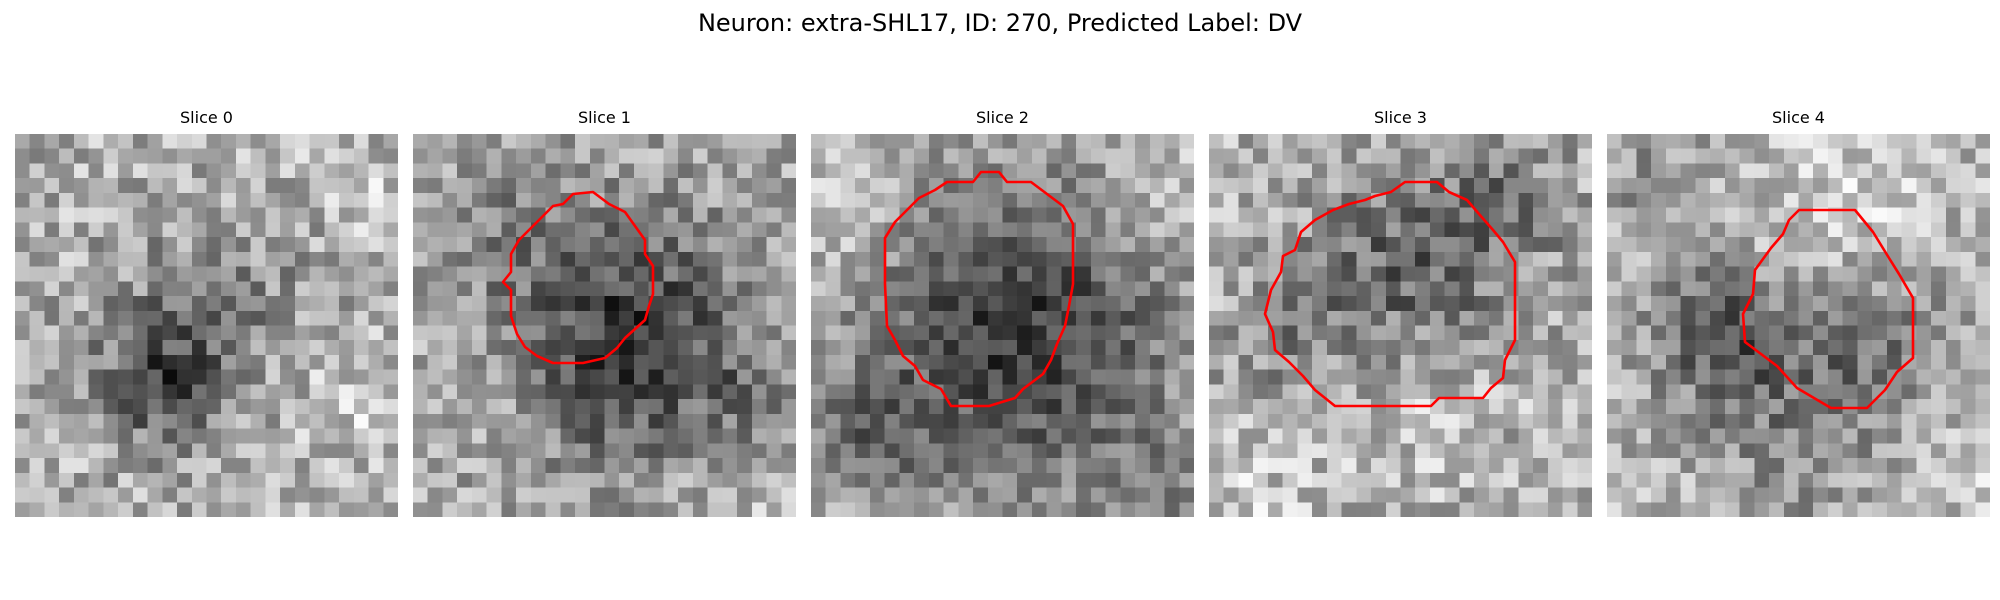 The width and height of the screenshot is (2000, 600). Describe the element at coordinates (206, 117) in the screenshot. I see `slice-title: Slice 0` at that location.